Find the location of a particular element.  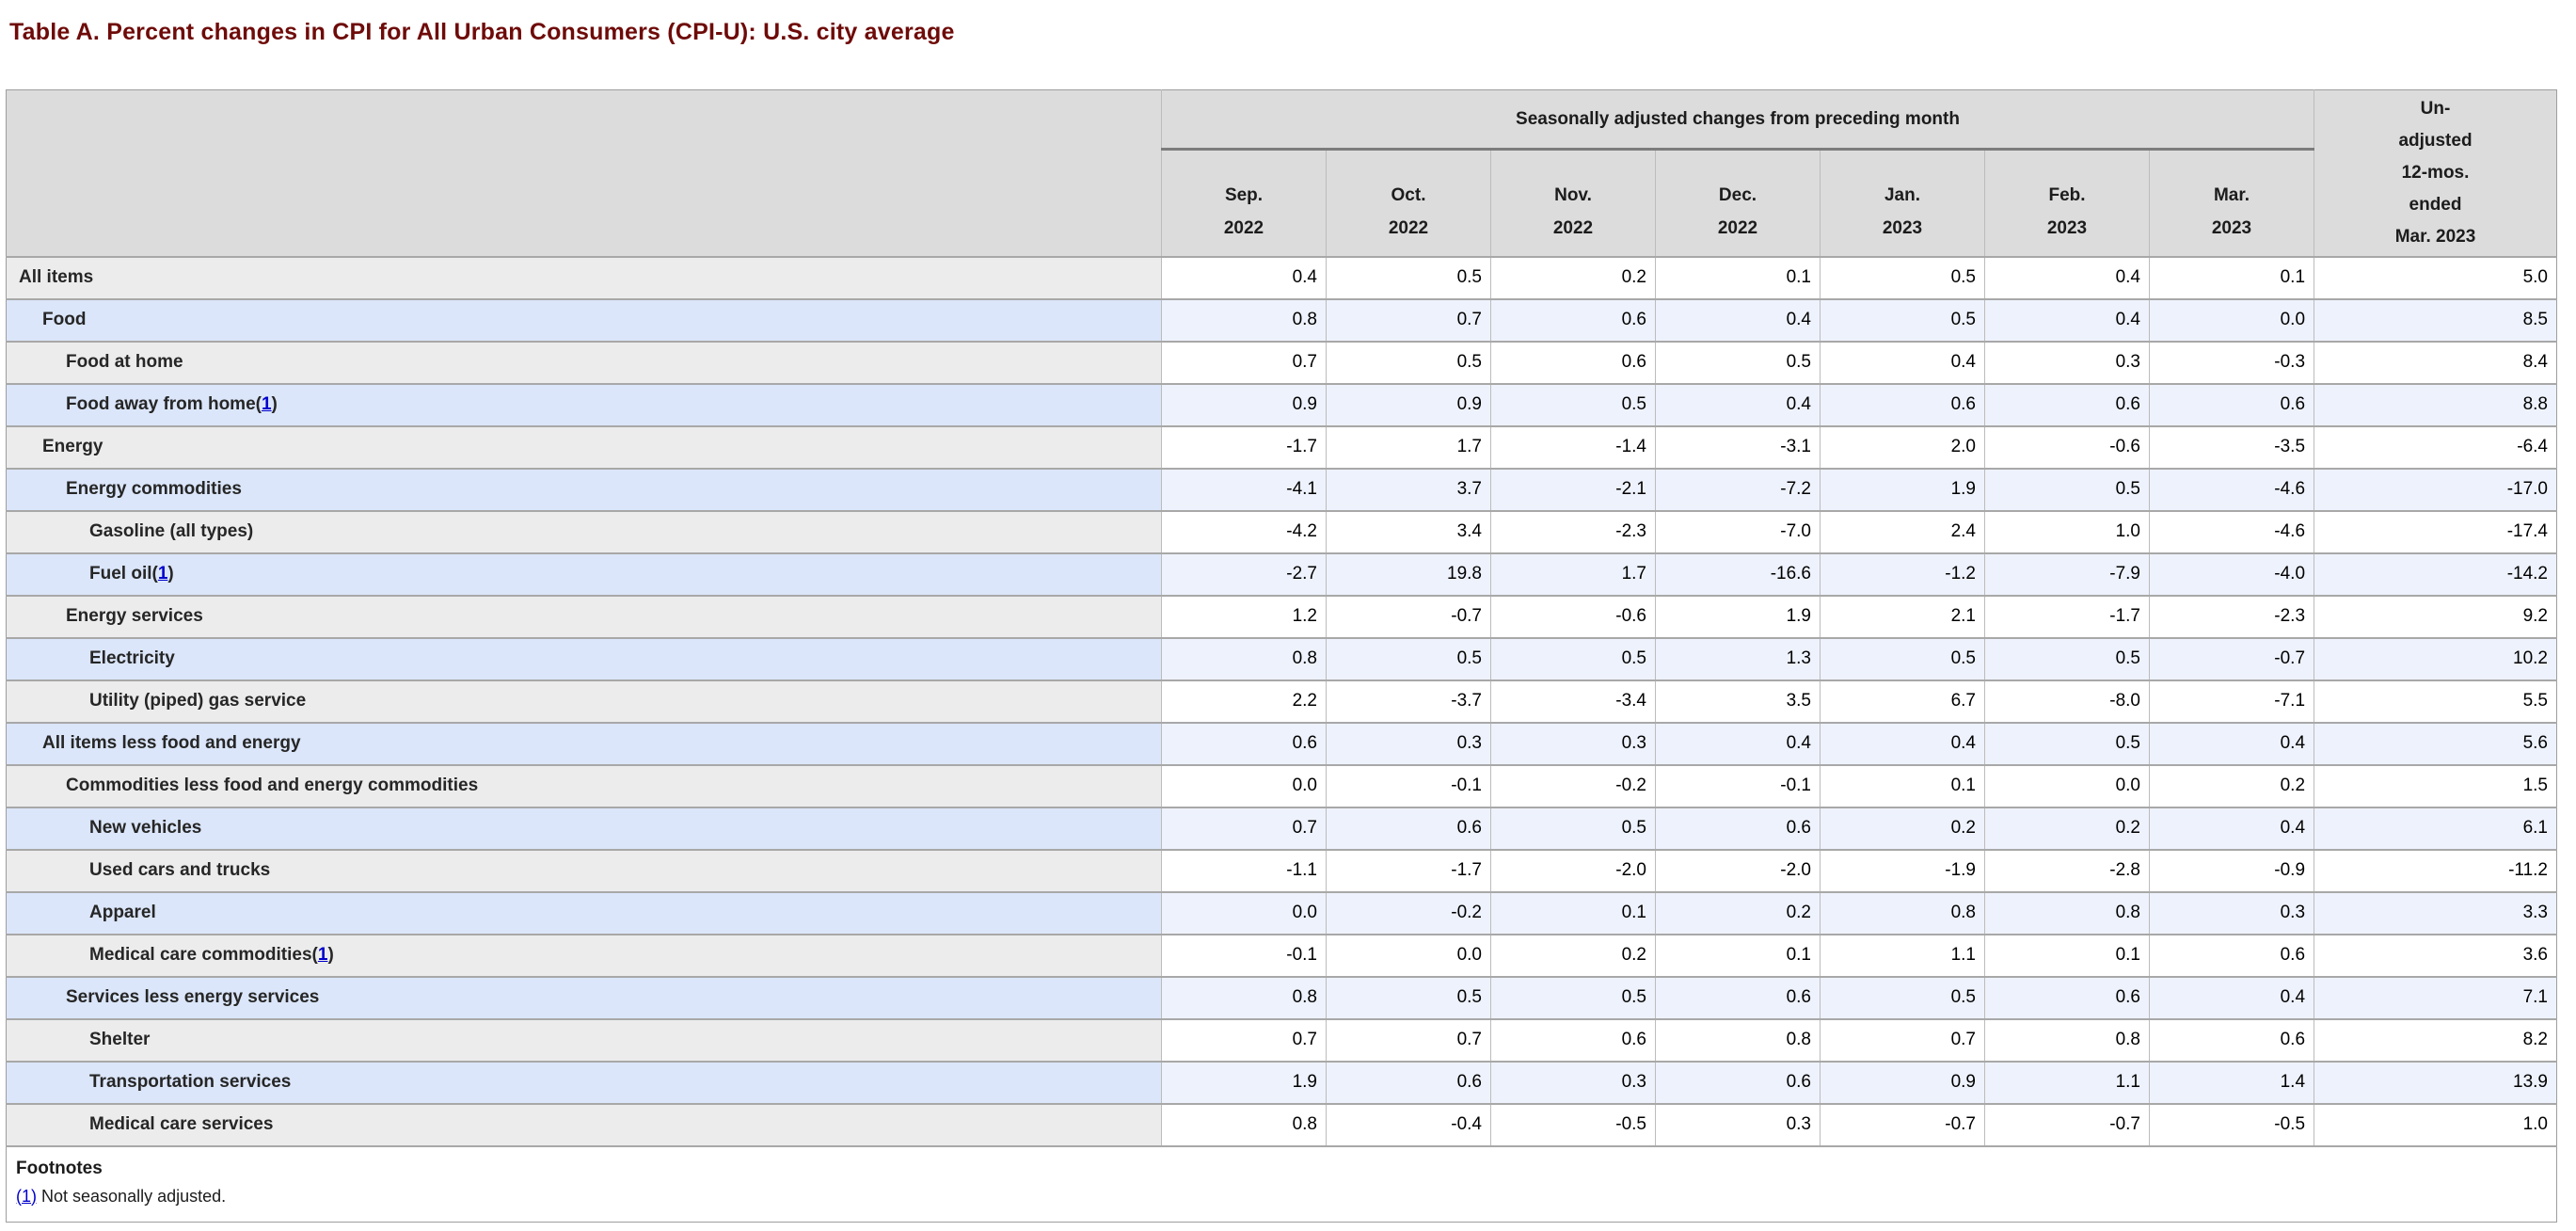

data-cell: -0.7 is located at coordinates (2231, 658).